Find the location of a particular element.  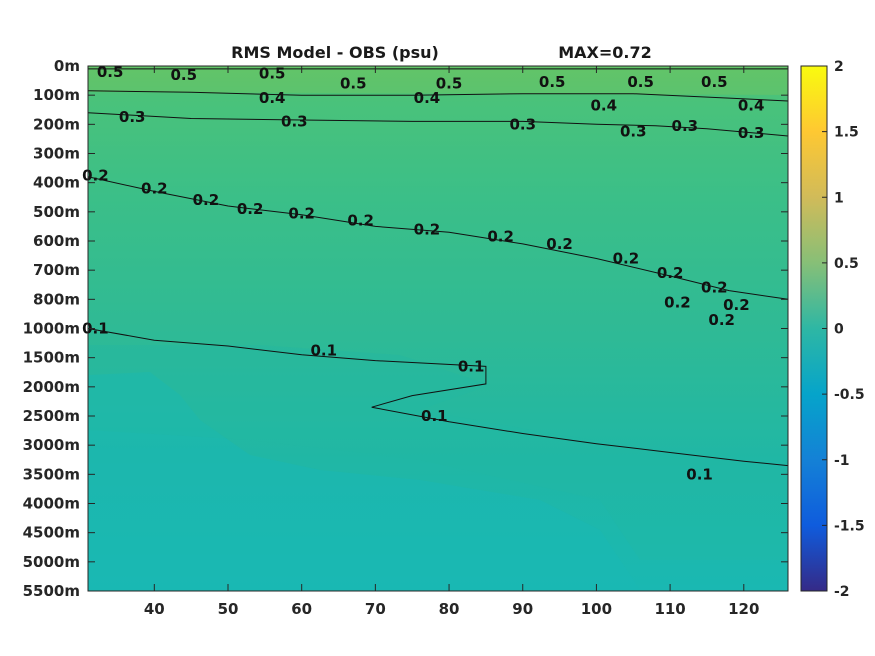

y-tick-label: 0m is located at coordinates (67, 66).